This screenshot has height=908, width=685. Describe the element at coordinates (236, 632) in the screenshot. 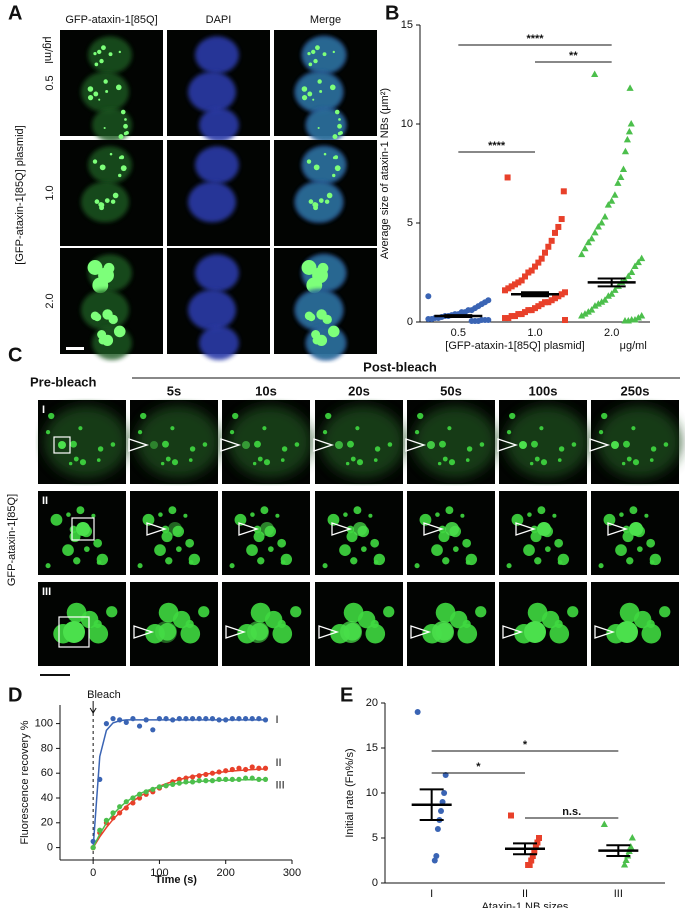

I see `arrowhead` at that location.